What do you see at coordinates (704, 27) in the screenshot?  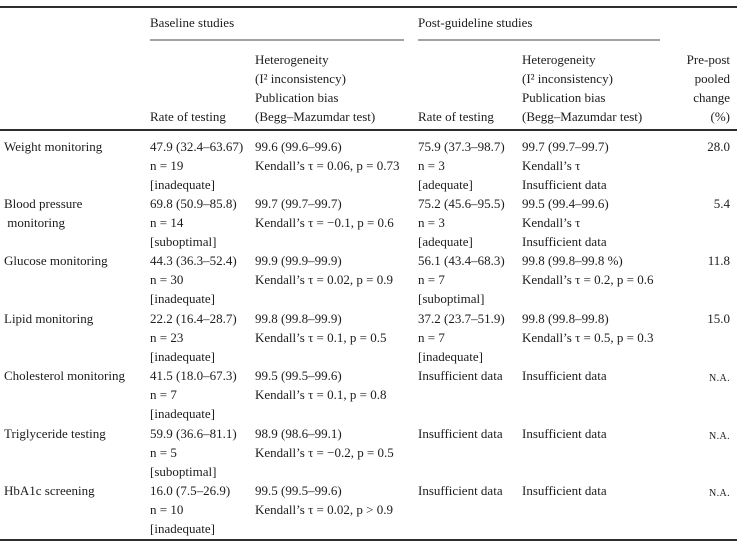 I see `spanner-spacer-right` at bounding box center [704, 27].